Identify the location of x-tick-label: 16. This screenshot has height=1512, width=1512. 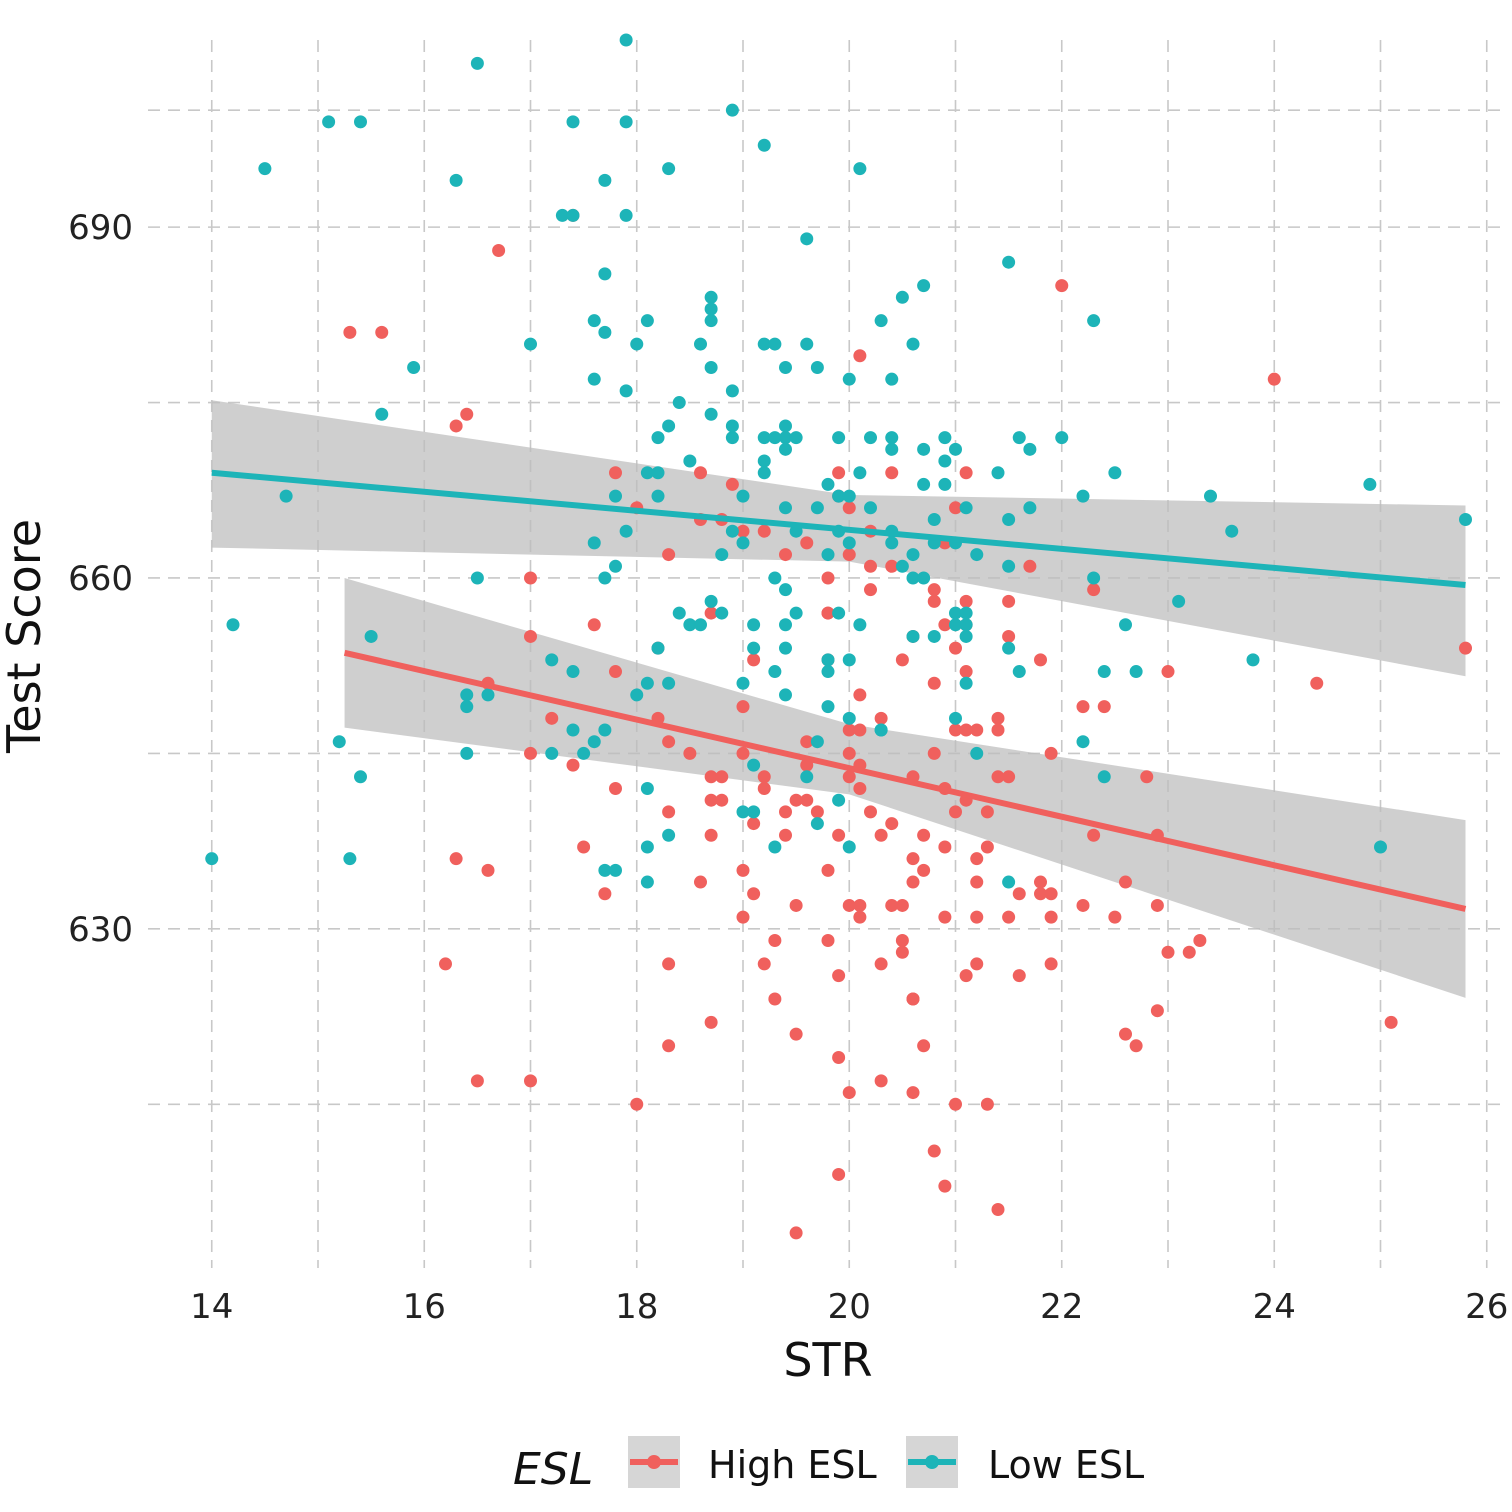
(424, 1307).